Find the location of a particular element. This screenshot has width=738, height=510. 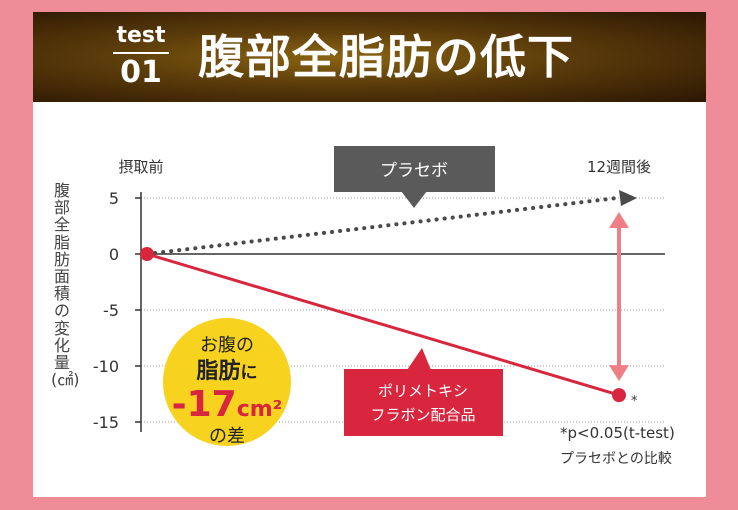

test-label: test is located at coordinates (141, 35).